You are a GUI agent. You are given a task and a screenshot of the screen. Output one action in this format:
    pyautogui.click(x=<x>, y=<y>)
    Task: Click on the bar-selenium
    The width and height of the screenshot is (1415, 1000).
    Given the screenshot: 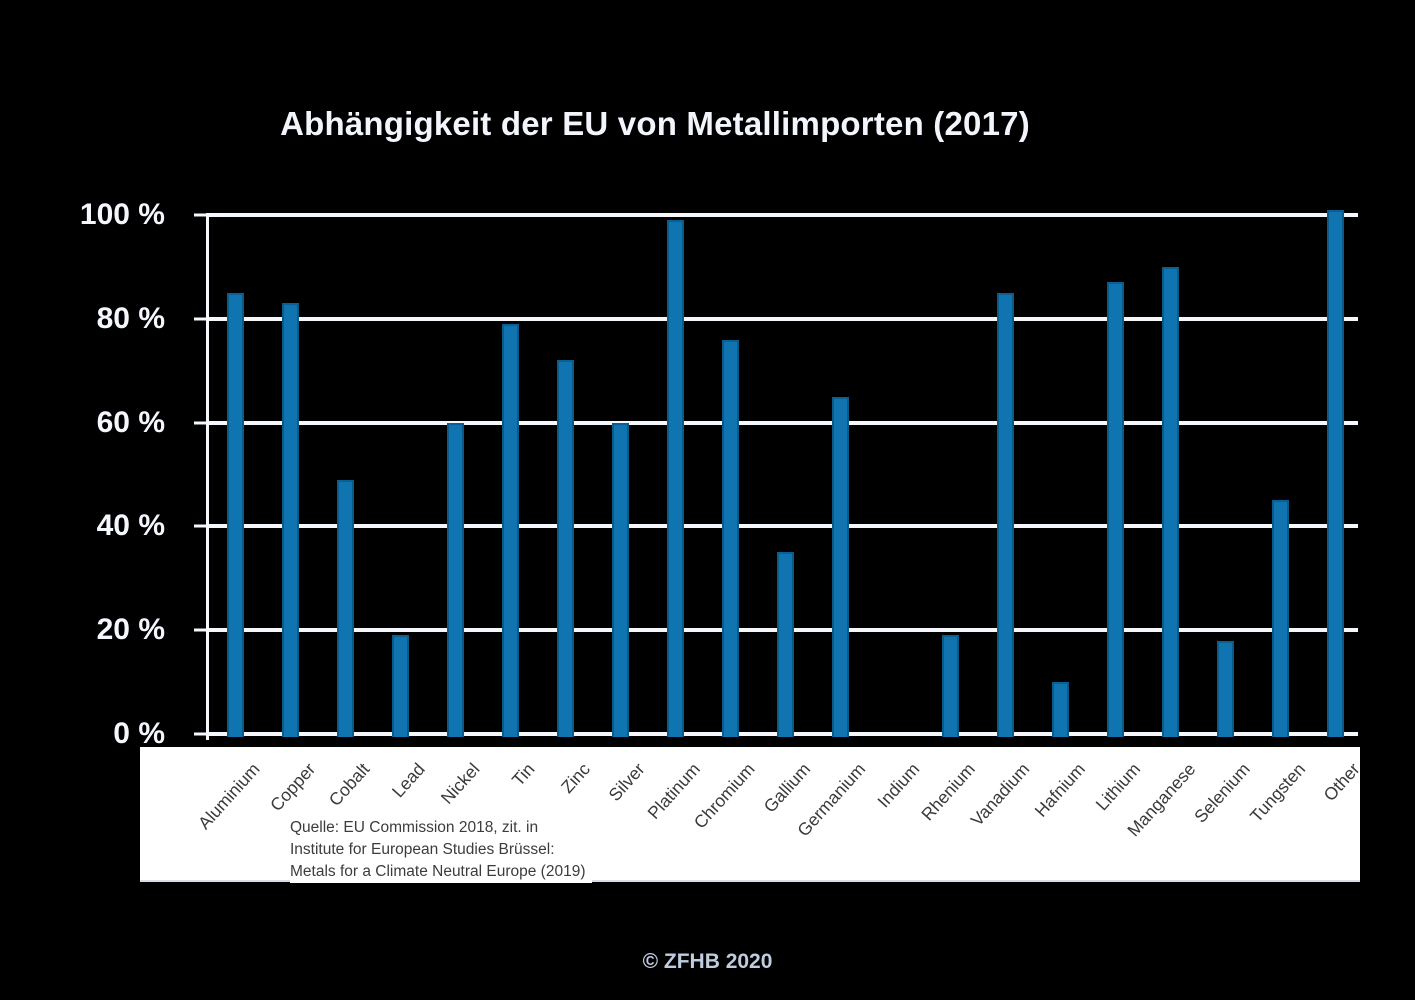 What is the action you would take?
    pyautogui.click(x=1225, y=689)
    